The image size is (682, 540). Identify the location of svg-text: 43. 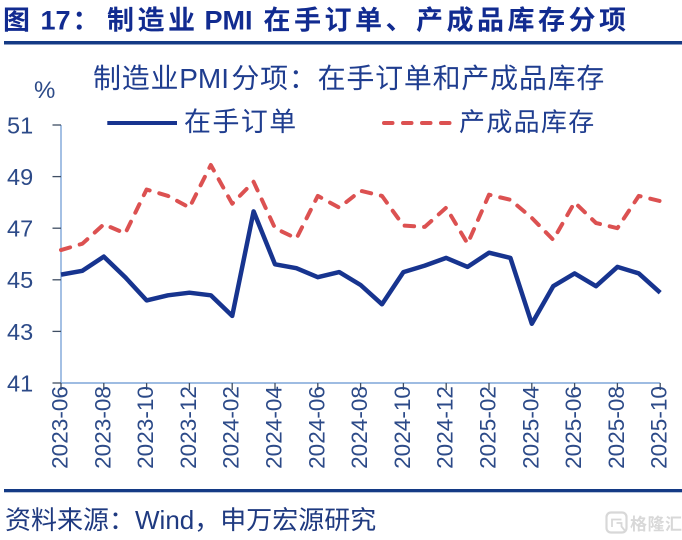
(20, 332).